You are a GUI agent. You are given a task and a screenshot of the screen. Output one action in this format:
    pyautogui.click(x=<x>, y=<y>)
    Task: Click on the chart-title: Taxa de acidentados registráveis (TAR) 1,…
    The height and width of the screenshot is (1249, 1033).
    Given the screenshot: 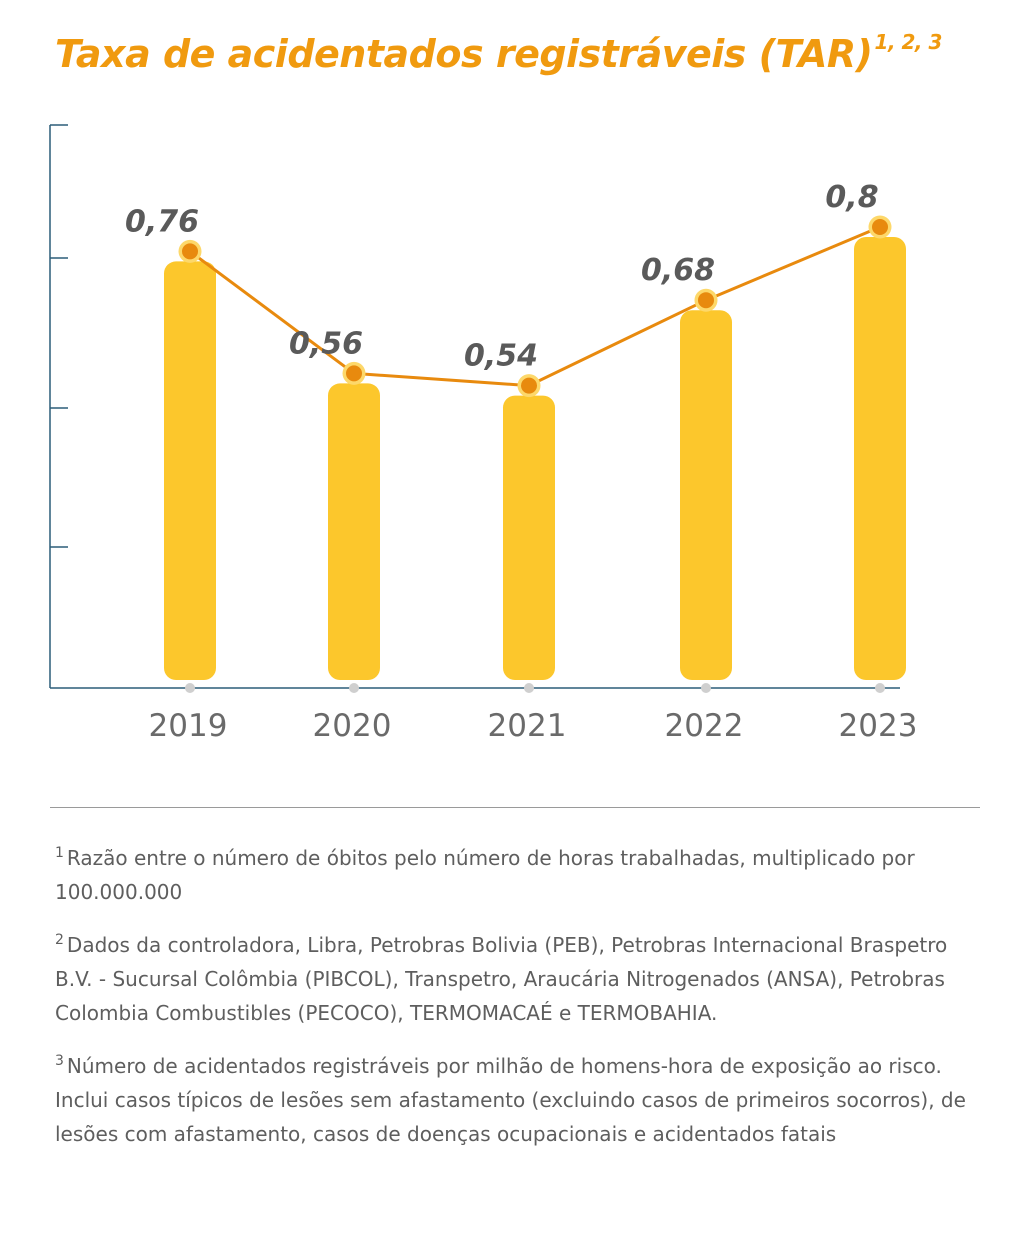 What is the action you would take?
    pyautogui.click(x=498, y=53)
    